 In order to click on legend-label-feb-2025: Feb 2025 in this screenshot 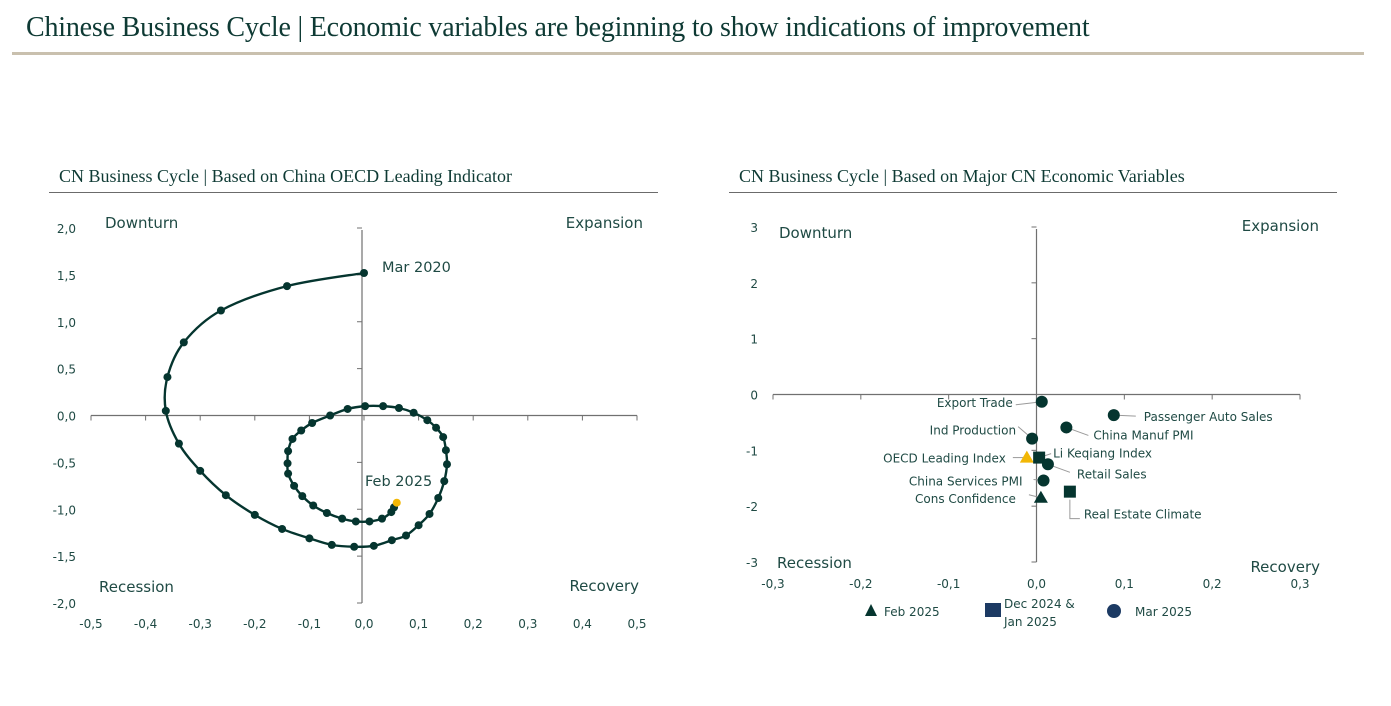, I will do `click(912, 612)`.